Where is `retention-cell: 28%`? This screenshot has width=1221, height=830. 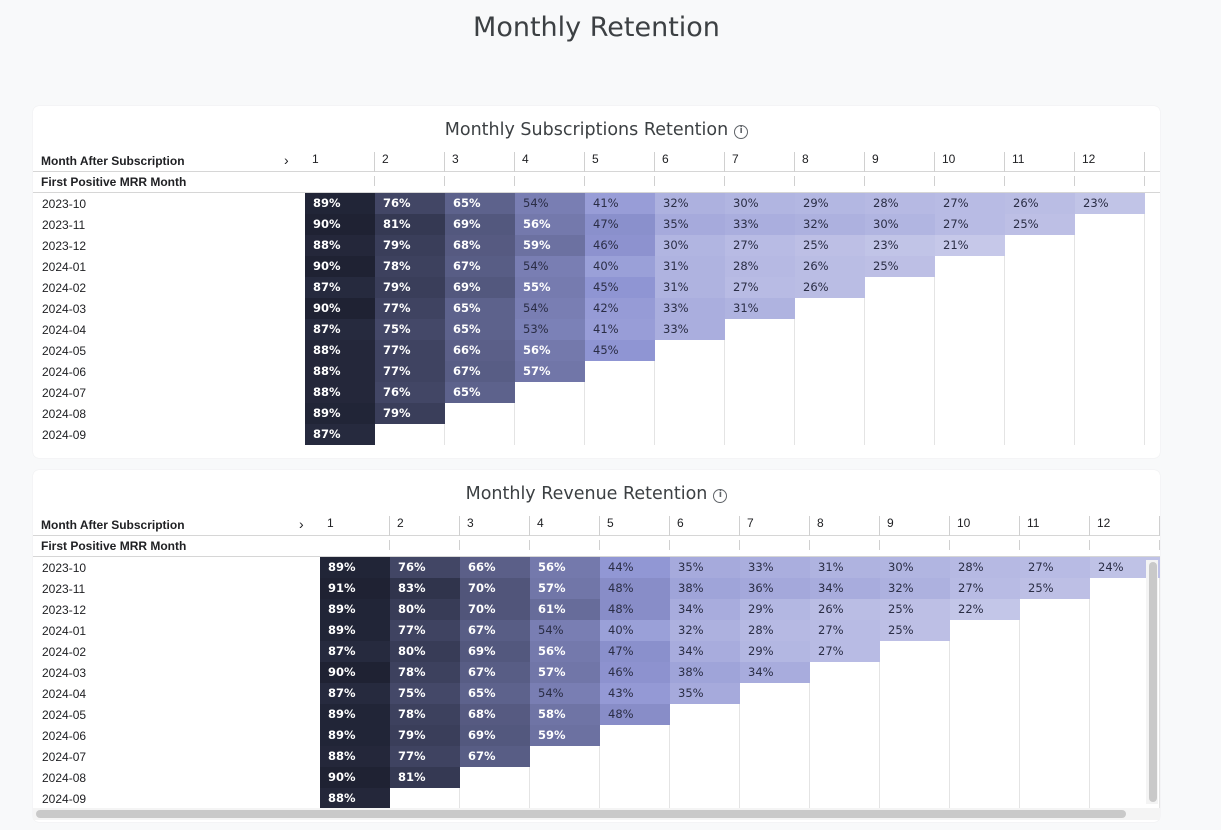 retention-cell: 28% is located at coordinates (985, 567).